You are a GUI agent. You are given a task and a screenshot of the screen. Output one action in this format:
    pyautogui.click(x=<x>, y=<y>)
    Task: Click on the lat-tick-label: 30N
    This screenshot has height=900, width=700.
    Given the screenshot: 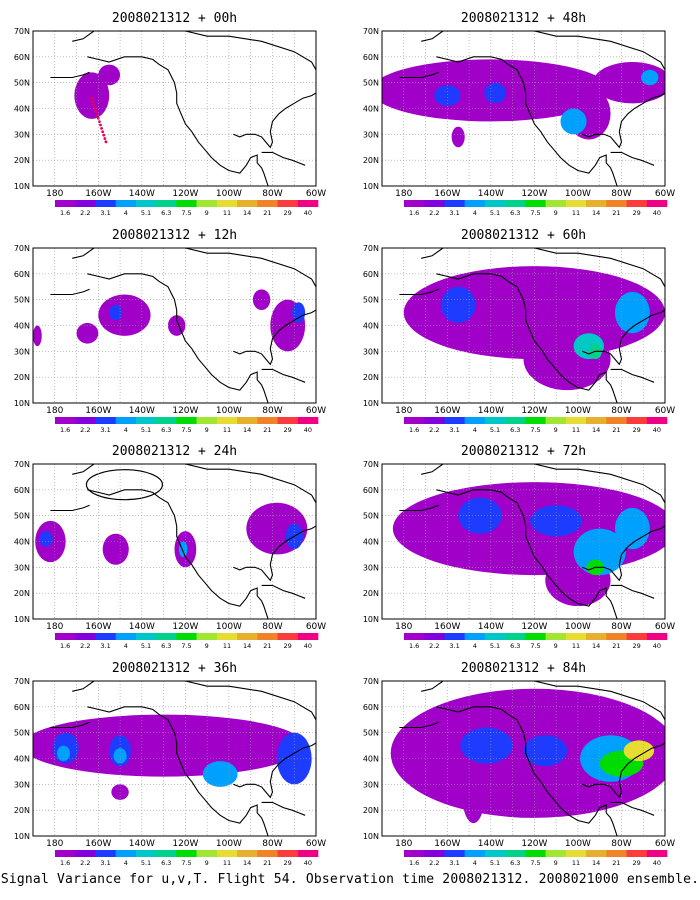 What is the action you would take?
    pyautogui.click(x=371, y=134)
    